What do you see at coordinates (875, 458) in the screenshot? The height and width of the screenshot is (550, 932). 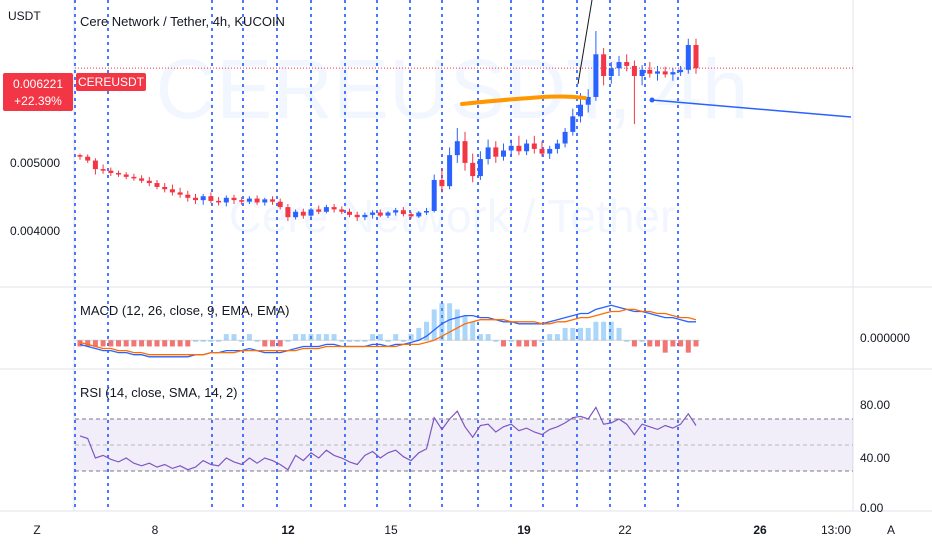 I see `rsi-axis-tick: 40.00` at bounding box center [875, 458].